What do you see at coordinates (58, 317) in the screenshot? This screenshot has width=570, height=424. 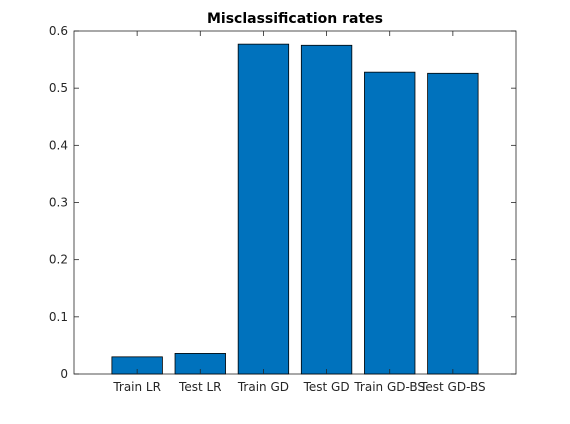 I see `y-tick-label: 0.1` at bounding box center [58, 317].